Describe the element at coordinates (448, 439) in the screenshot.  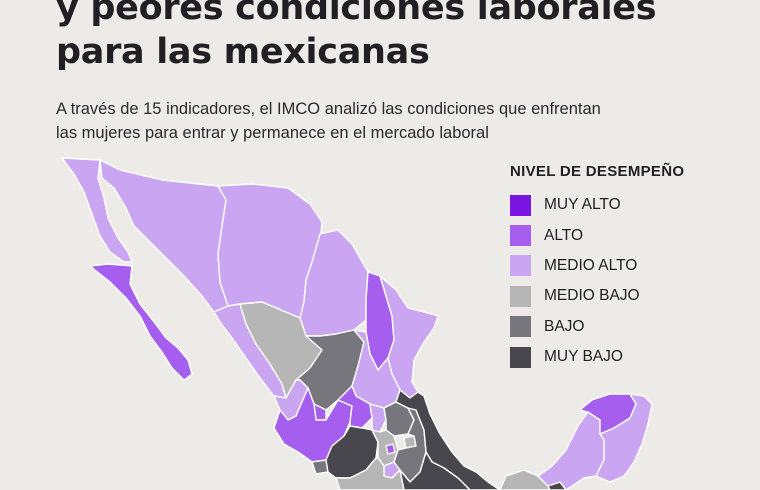
I see `state-veracruz` at that location.